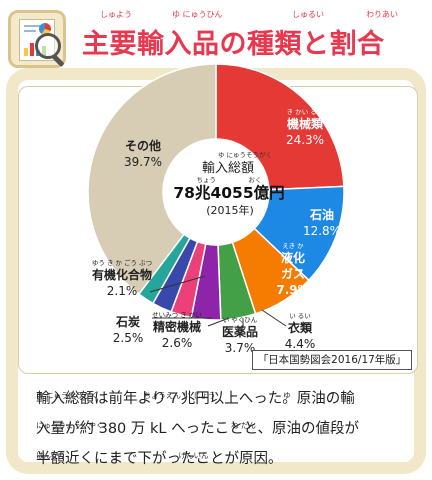 This screenshot has width=432, height=480. I want to click on slice-value: 2.5%, so click(128, 338).